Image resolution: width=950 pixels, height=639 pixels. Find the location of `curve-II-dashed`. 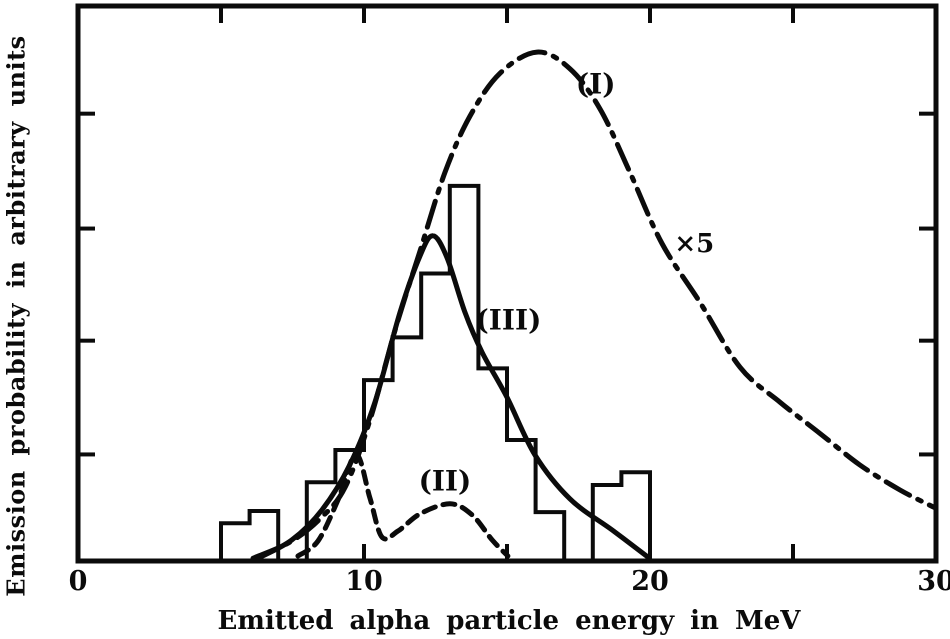

curve-II-dashed is located at coordinates (403, 505).